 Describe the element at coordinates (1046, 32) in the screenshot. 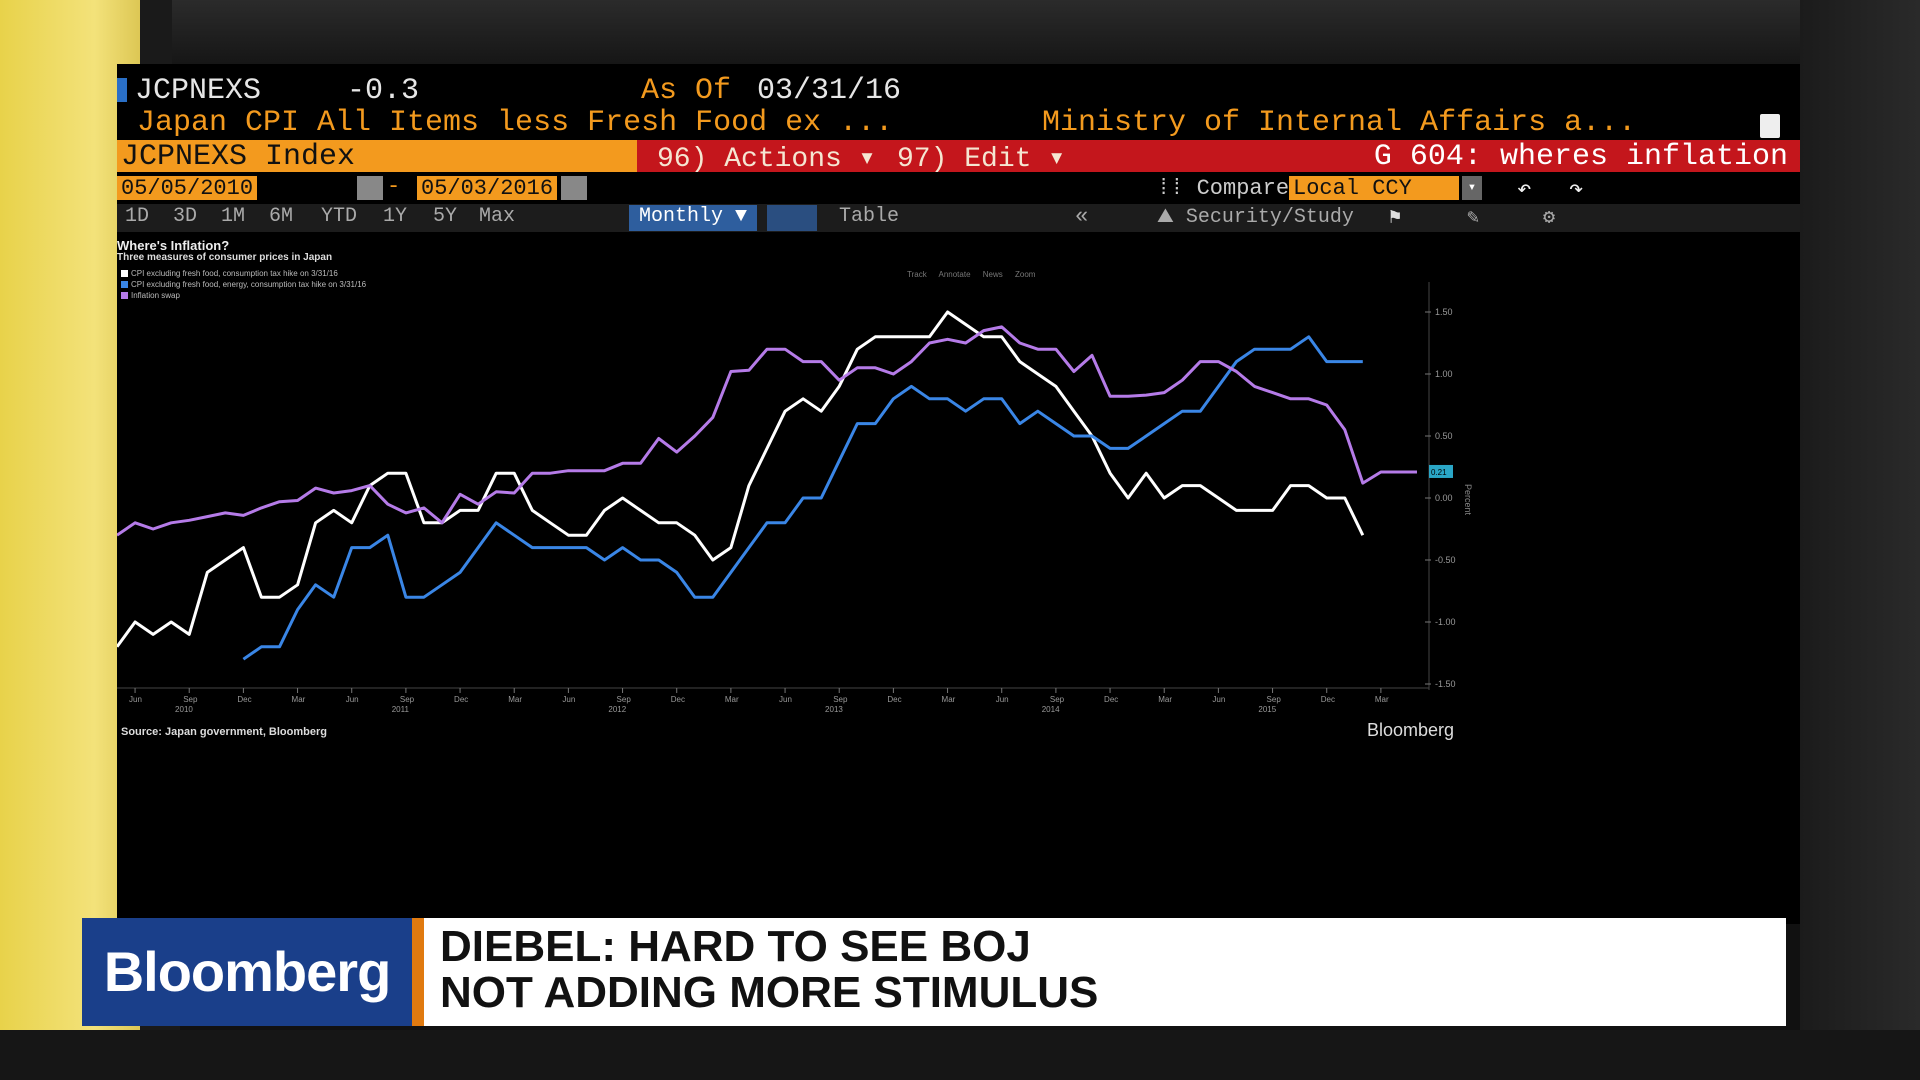

I see `studio-background-top` at that location.